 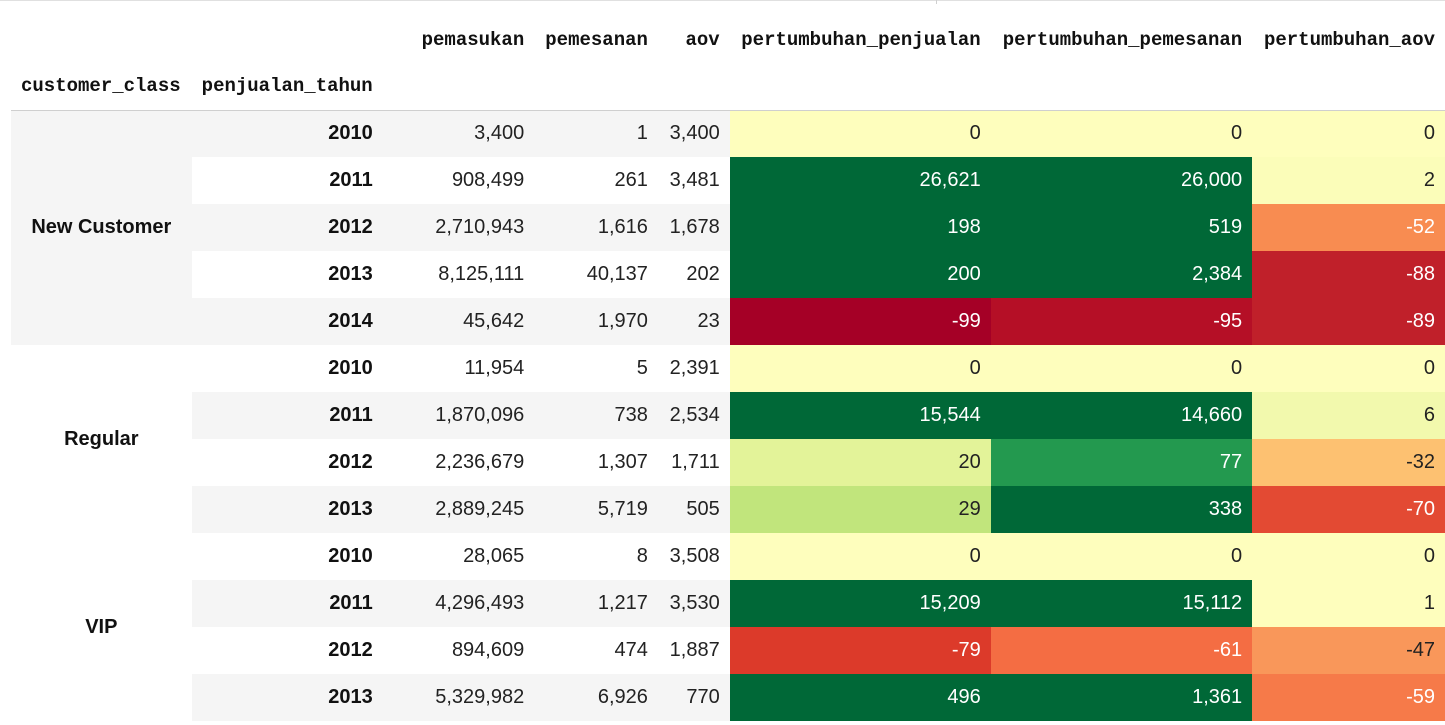 What do you see at coordinates (1122, 40) in the screenshot?
I see `col-header-pertumbuhan-pemesanan: pertumbuhan_pemesanan` at bounding box center [1122, 40].